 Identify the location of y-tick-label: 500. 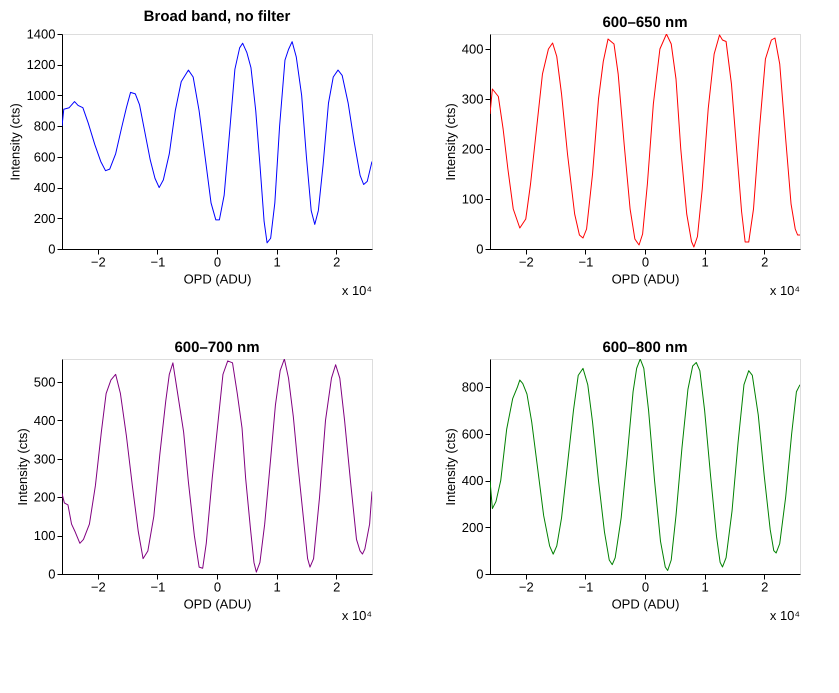
(45, 382).